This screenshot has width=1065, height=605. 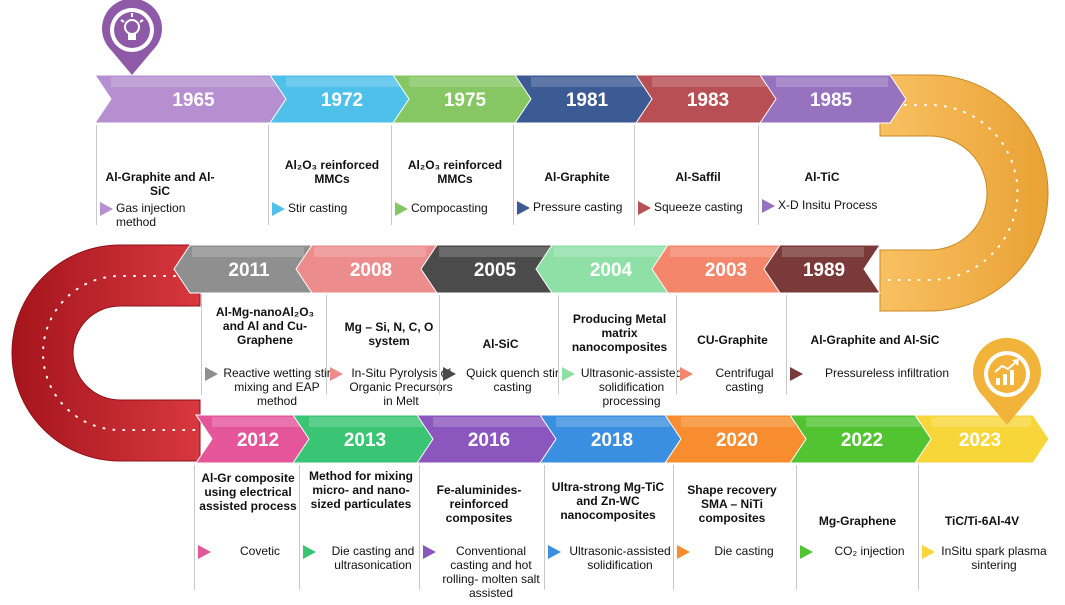 I want to click on year-label: 2008, so click(x=371, y=270).